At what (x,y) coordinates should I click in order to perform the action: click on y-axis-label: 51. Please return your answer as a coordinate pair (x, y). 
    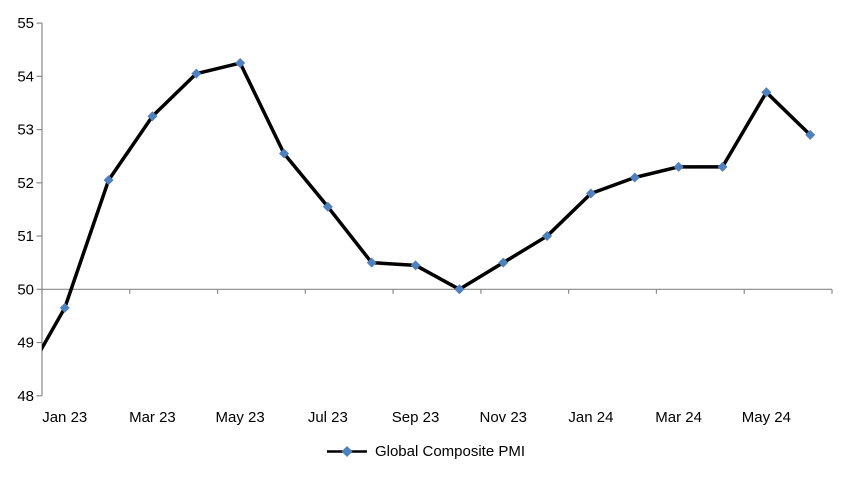
    Looking at the image, I should click on (25, 236).